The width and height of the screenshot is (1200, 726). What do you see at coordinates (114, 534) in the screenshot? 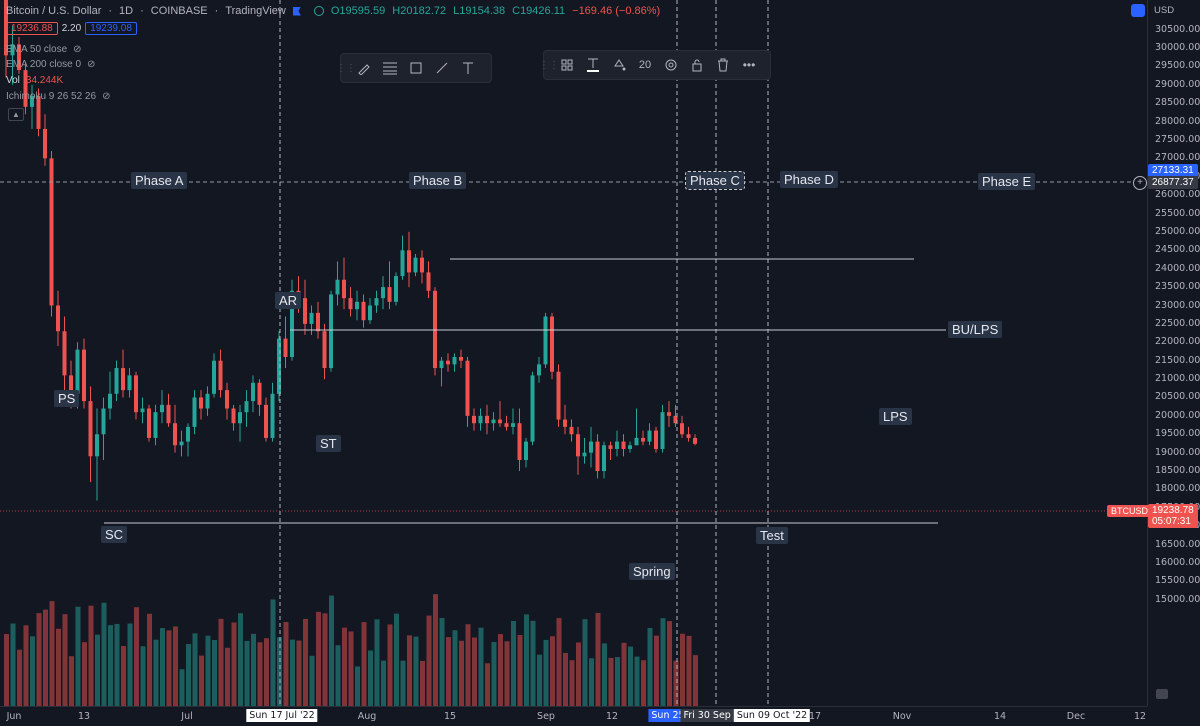
I see `label-sc: SC` at bounding box center [114, 534].